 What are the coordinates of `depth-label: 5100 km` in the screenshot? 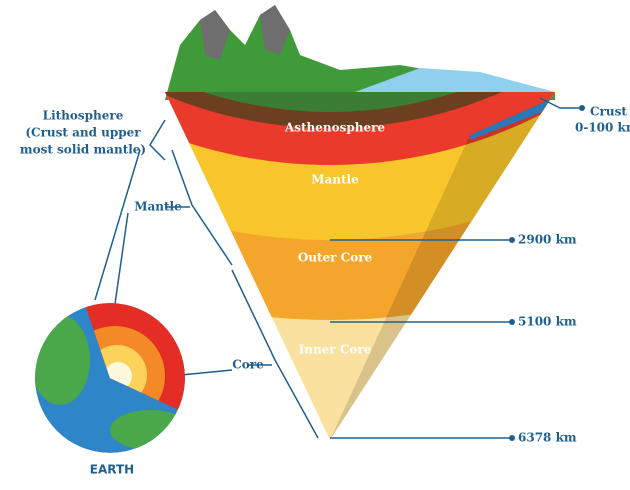 It's located at (547, 322).